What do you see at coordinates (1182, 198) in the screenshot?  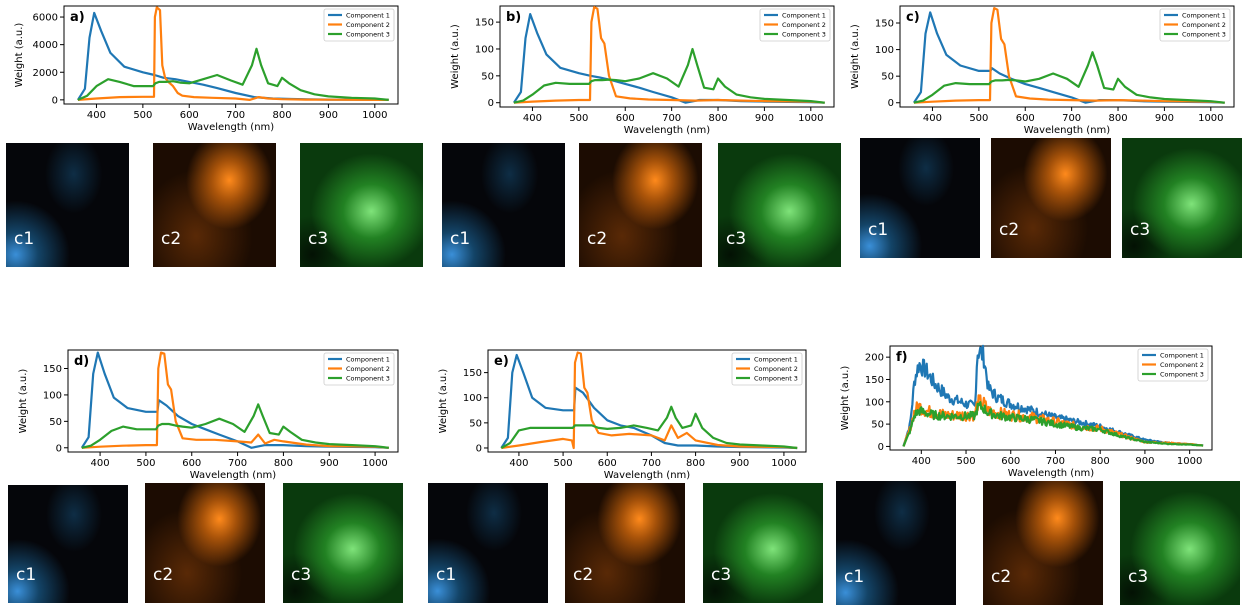 I see `abundance-map-c-c3: c3` at bounding box center [1182, 198].